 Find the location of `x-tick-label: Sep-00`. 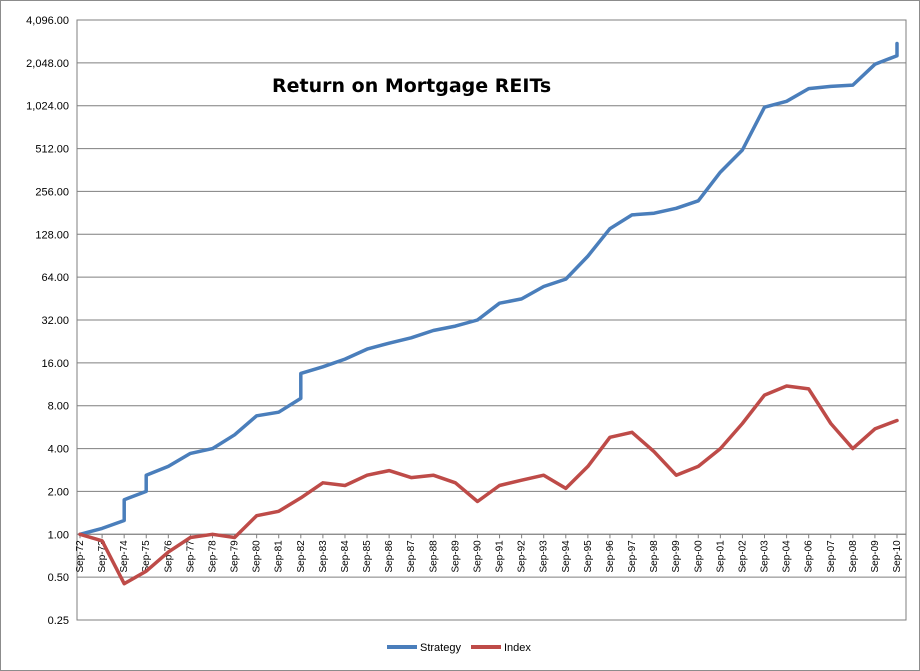

x-tick-label: Sep-00 is located at coordinates (698, 556).